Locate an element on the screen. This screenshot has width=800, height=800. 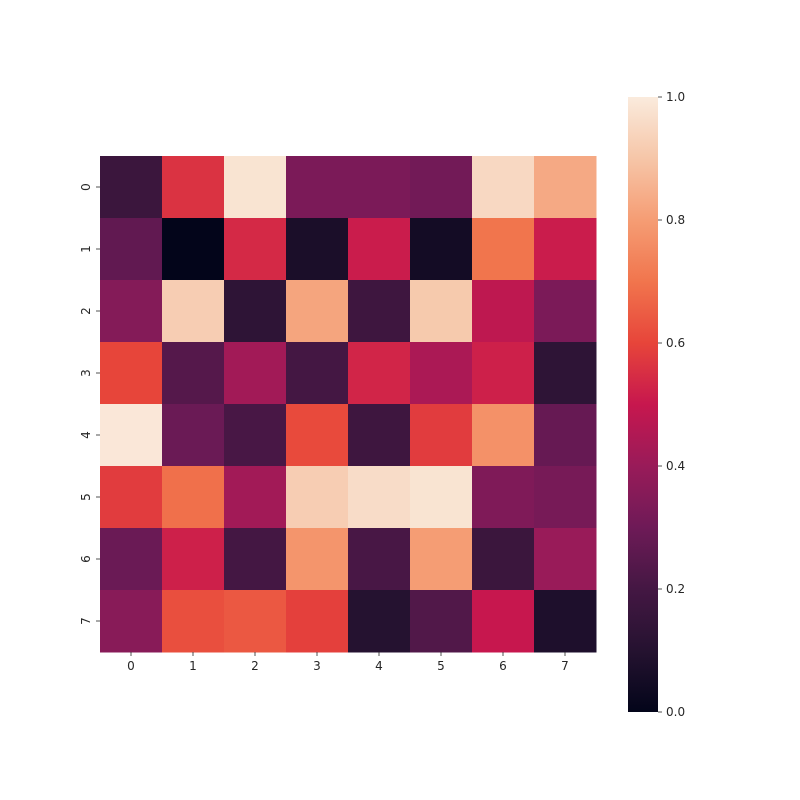
y-tick-label: 5 is located at coordinates (86, 497).